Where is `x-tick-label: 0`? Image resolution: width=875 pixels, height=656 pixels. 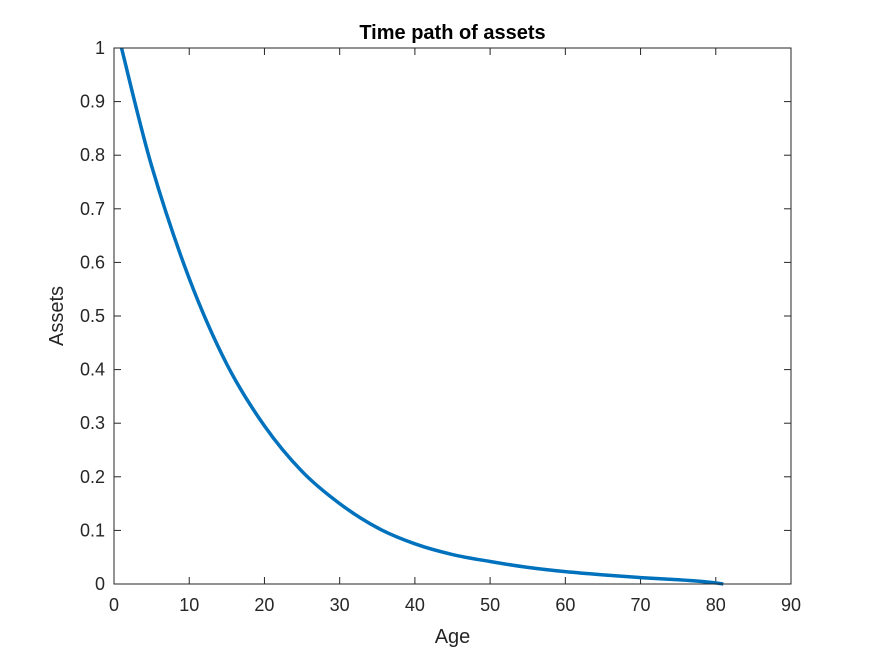
x-tick-label: 0 is located at coordinates (114, 605).